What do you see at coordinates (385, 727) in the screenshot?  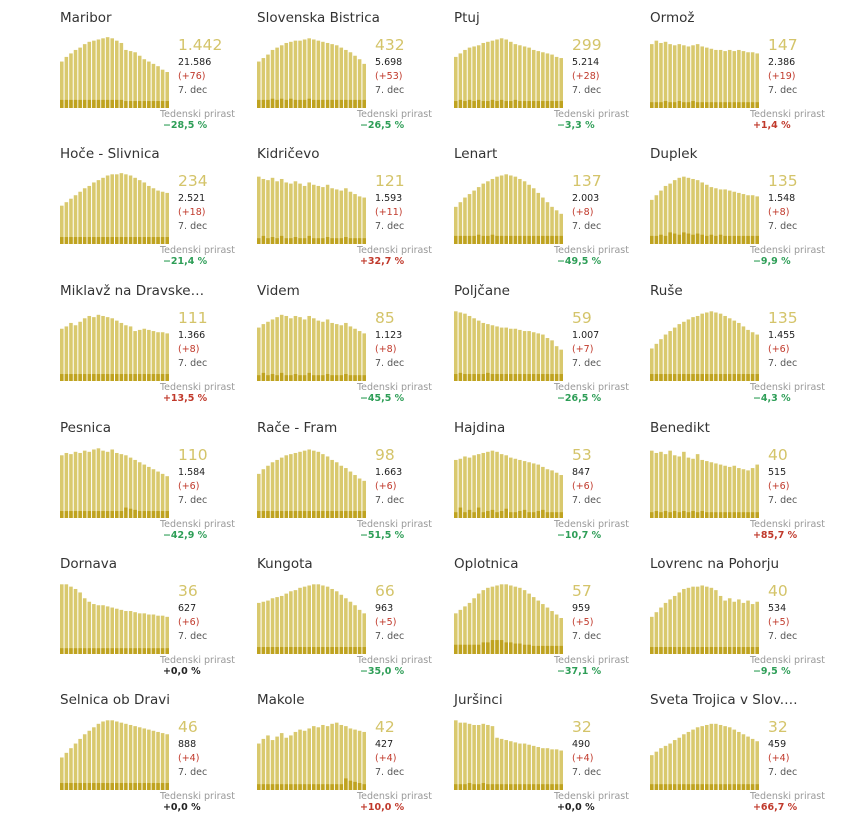 I see `active-cases-value: 42` at bounding box center [385, 727].